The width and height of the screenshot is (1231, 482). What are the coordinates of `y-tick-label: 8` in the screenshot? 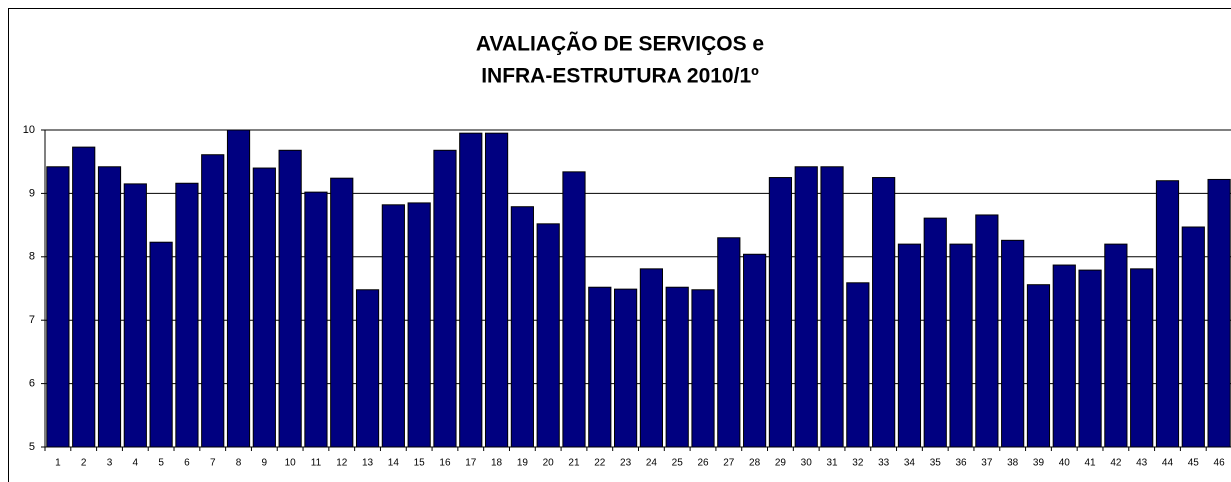 It's located at (32, 257).